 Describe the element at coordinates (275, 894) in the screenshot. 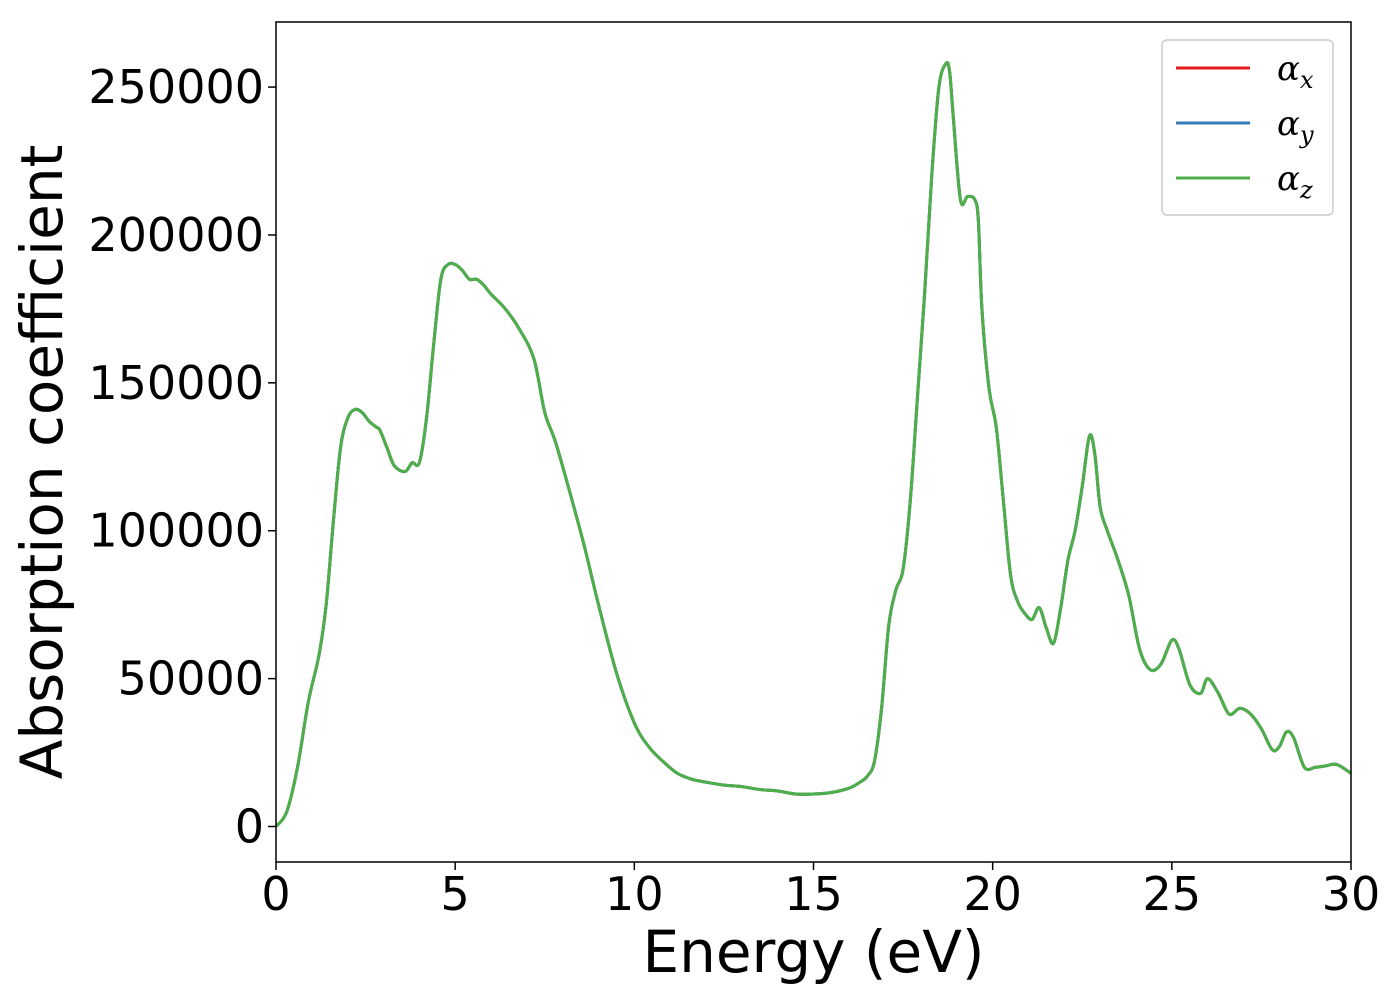

I see `x-tick-label: 0` at that location.